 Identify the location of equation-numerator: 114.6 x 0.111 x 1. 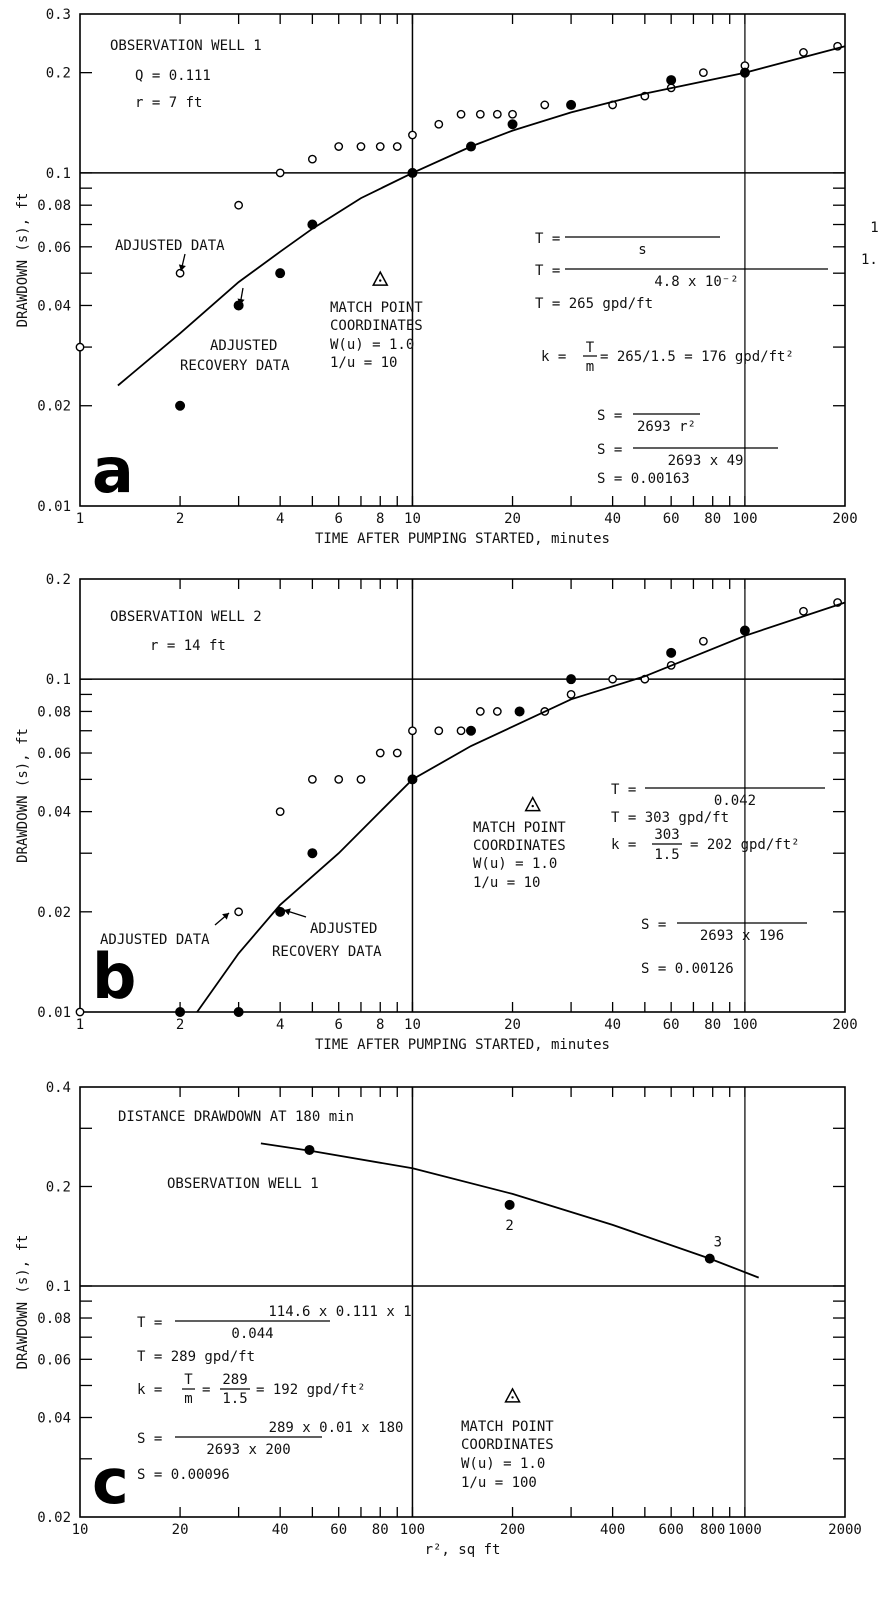
(339, 1312).